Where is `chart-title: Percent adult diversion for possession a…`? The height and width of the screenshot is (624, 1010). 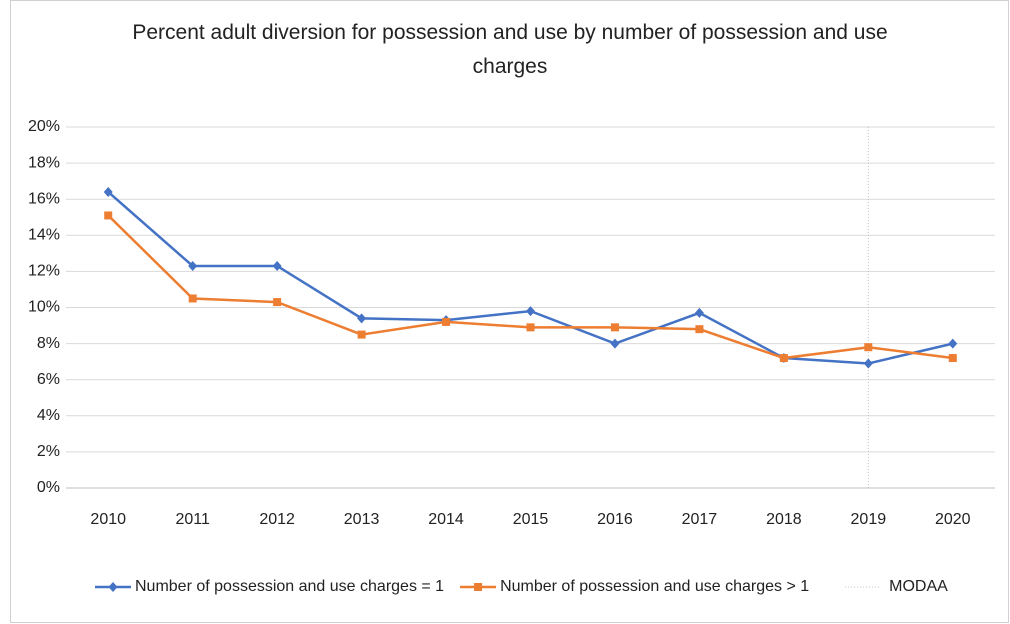
chart-title: Percent adult diversion for possession a… is located at coordinates (510, 49).